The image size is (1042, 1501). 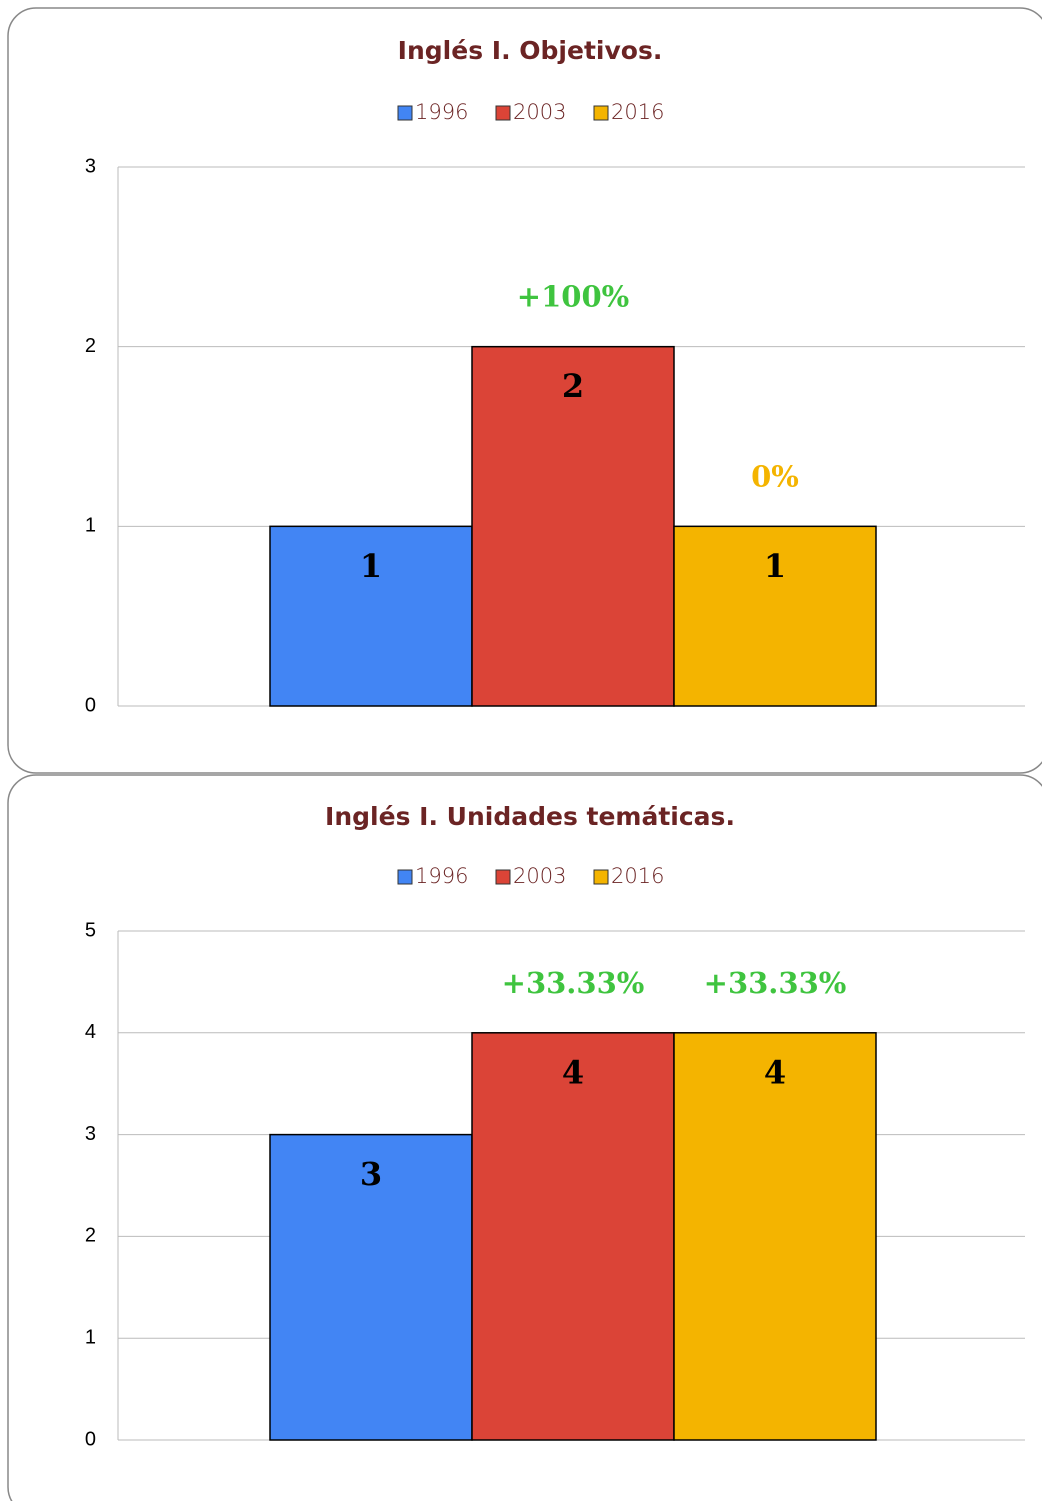 I want to click on annotation: +100%, so click(x=573, y=297).